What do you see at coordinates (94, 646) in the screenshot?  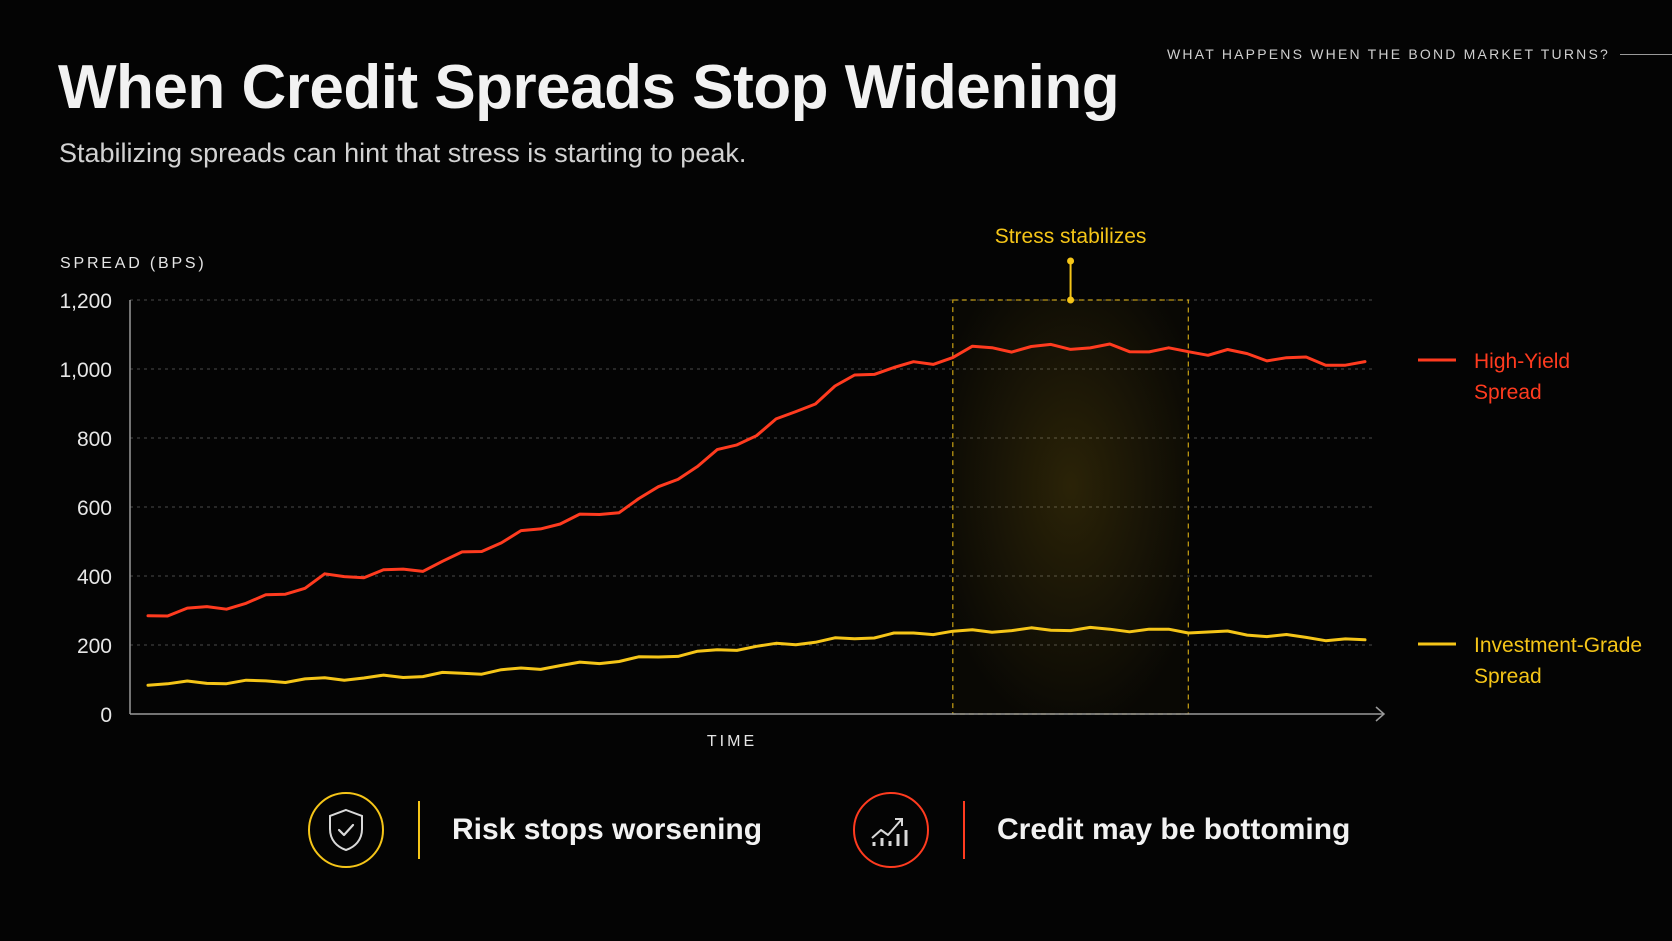 I see `y-tick-label: 200` at bounding box center [94, 646].